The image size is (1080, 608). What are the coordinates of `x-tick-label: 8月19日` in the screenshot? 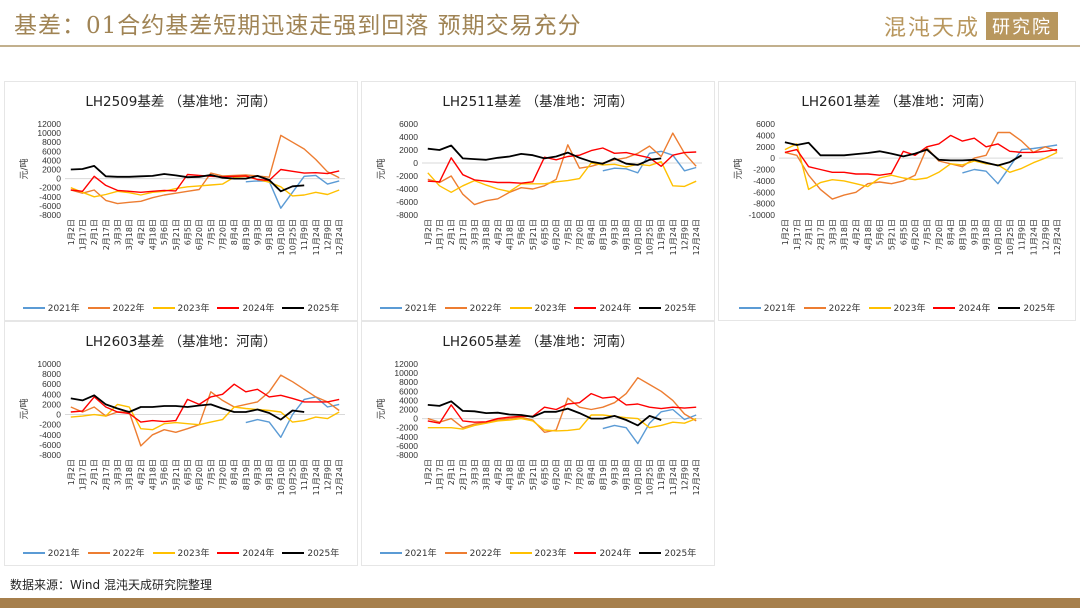 It's located at (962, 234).